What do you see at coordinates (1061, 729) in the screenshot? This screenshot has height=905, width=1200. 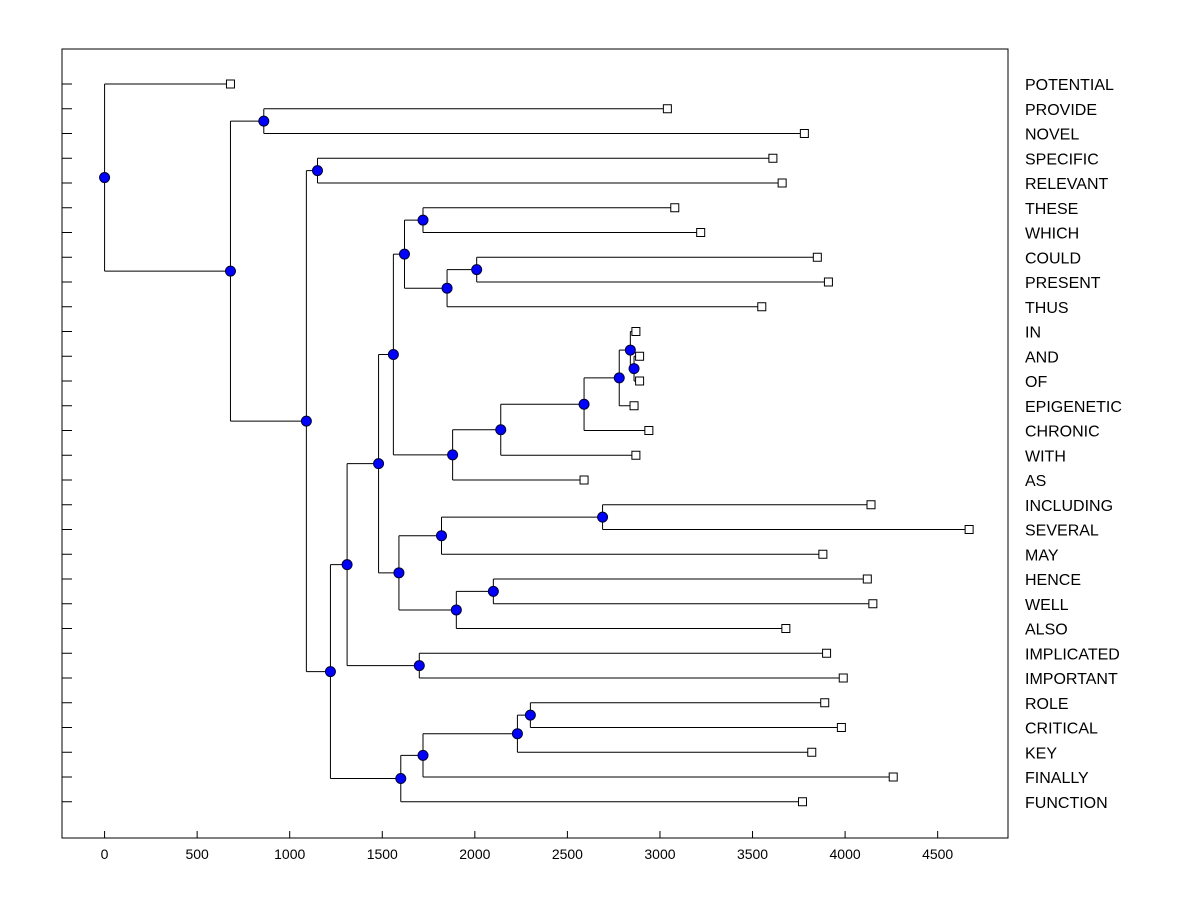 I see `leaf-label: CRITICAL` at bounding box center [1061, 729].